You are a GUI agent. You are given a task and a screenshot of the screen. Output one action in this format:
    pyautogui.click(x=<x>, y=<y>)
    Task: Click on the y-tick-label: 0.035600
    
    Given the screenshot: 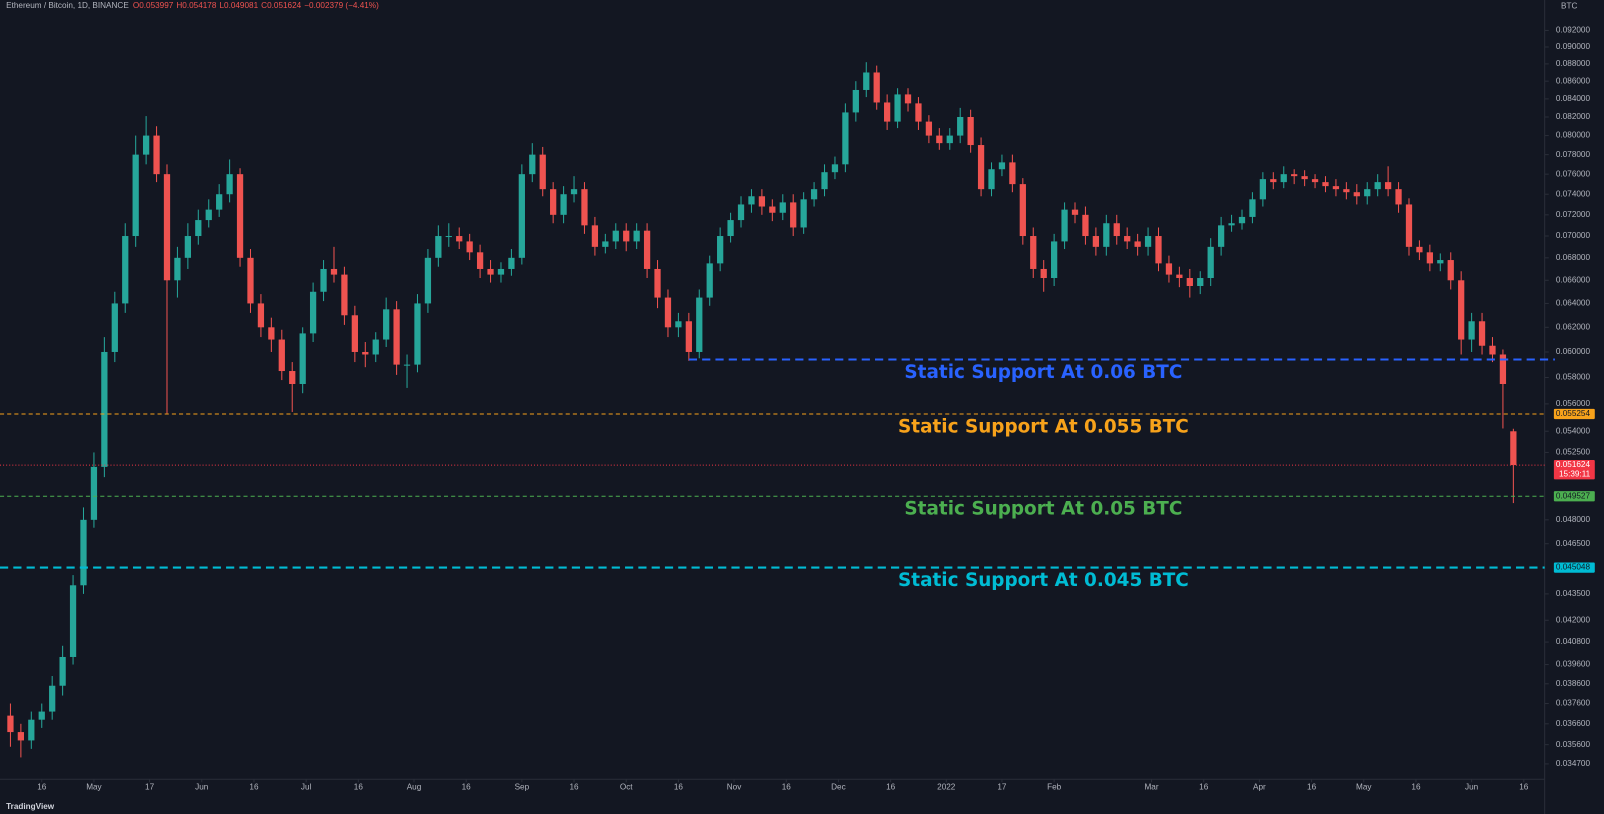 What is the action you would take?
    pyautogui.click(x=1573, y=744)
    